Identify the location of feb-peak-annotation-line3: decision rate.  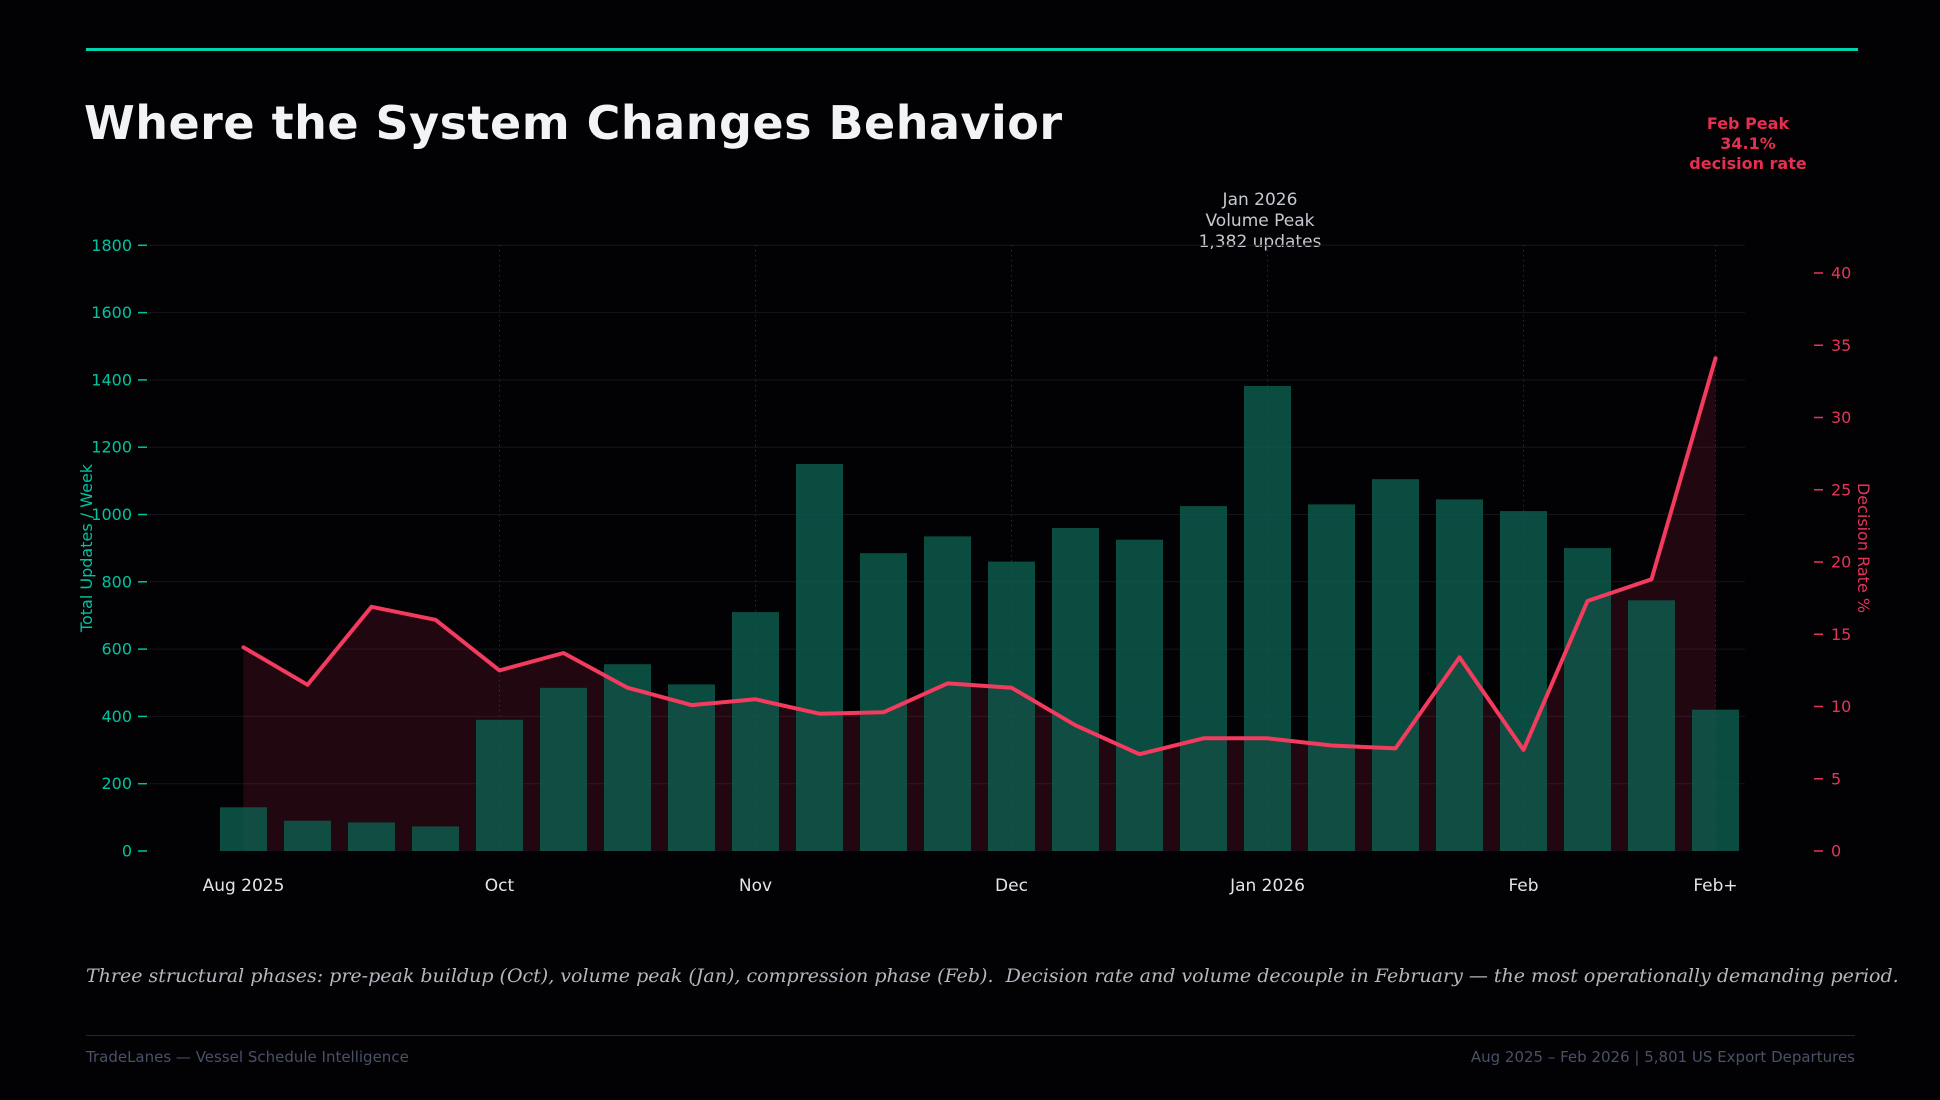
(1748, 163).